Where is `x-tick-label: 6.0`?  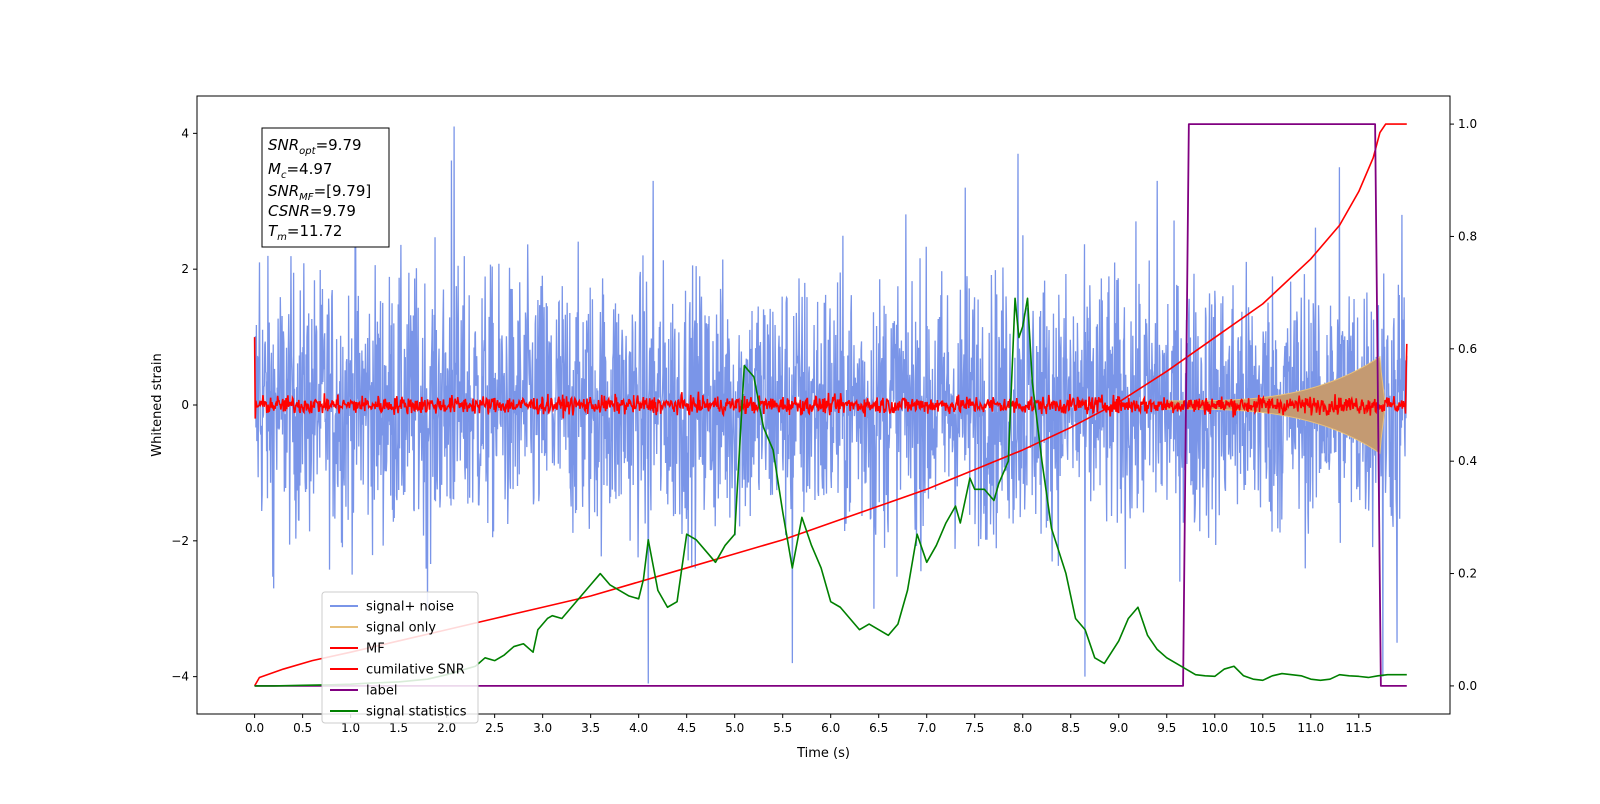
x-tick-label: 6.0 is located at coordinates (830, 728).